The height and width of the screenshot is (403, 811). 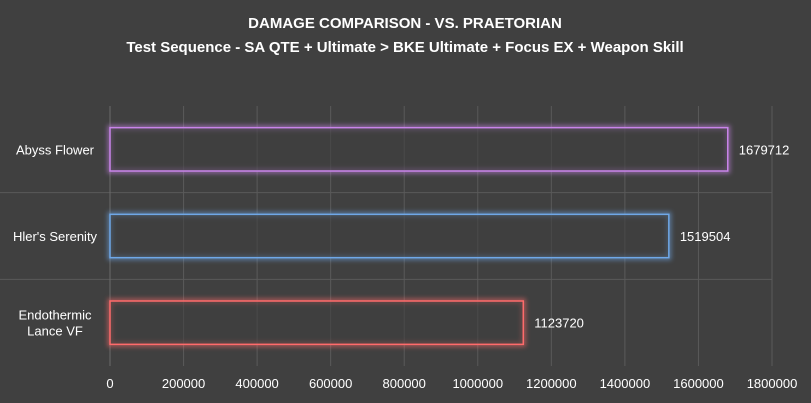 I want to click on x-tick-label: 800000, so click(x=404, y=383).